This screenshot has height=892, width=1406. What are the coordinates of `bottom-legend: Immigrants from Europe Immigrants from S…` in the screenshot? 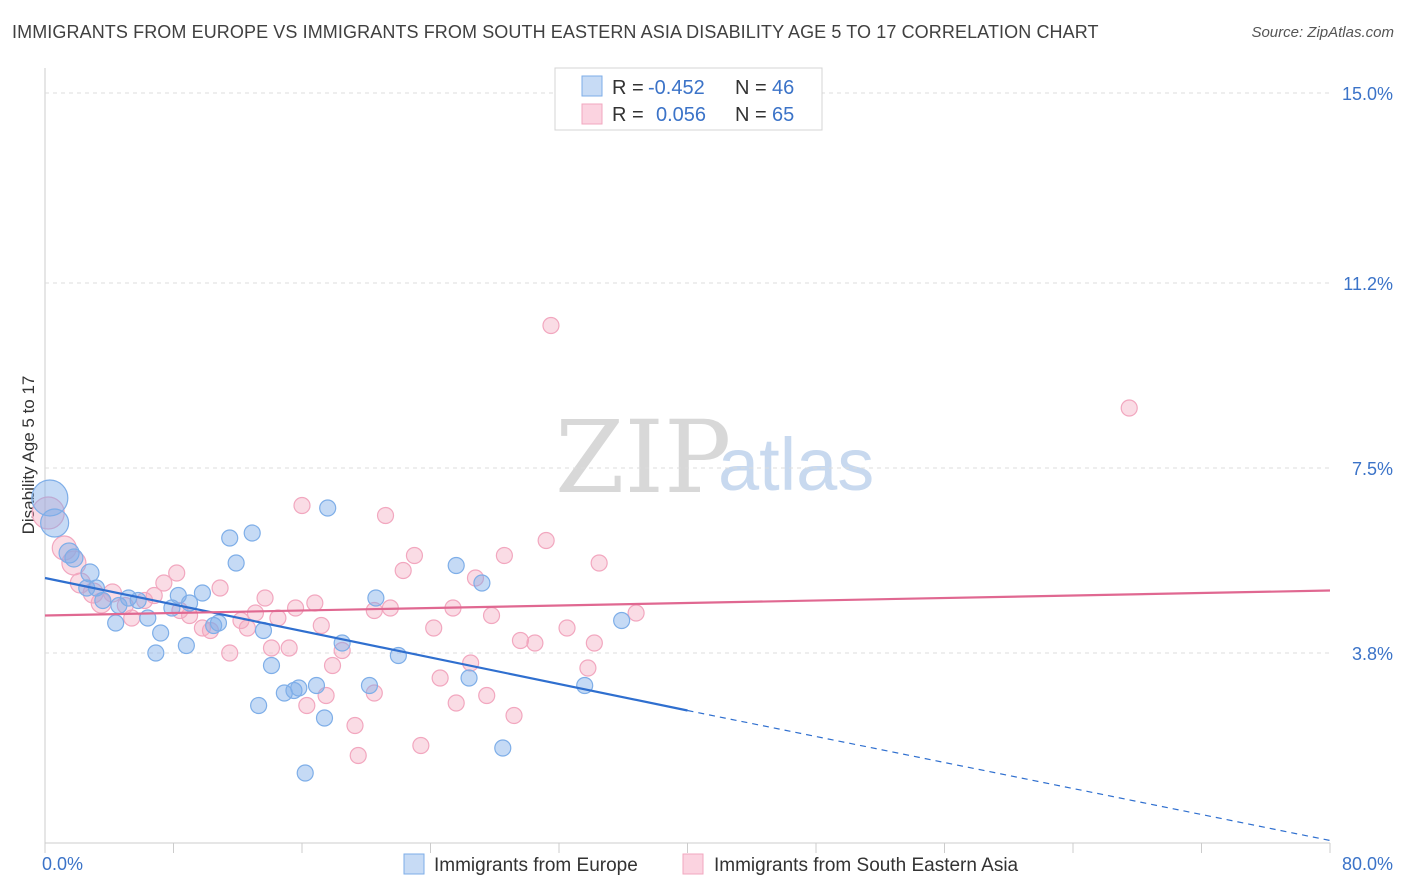 It's located at (711, 864).